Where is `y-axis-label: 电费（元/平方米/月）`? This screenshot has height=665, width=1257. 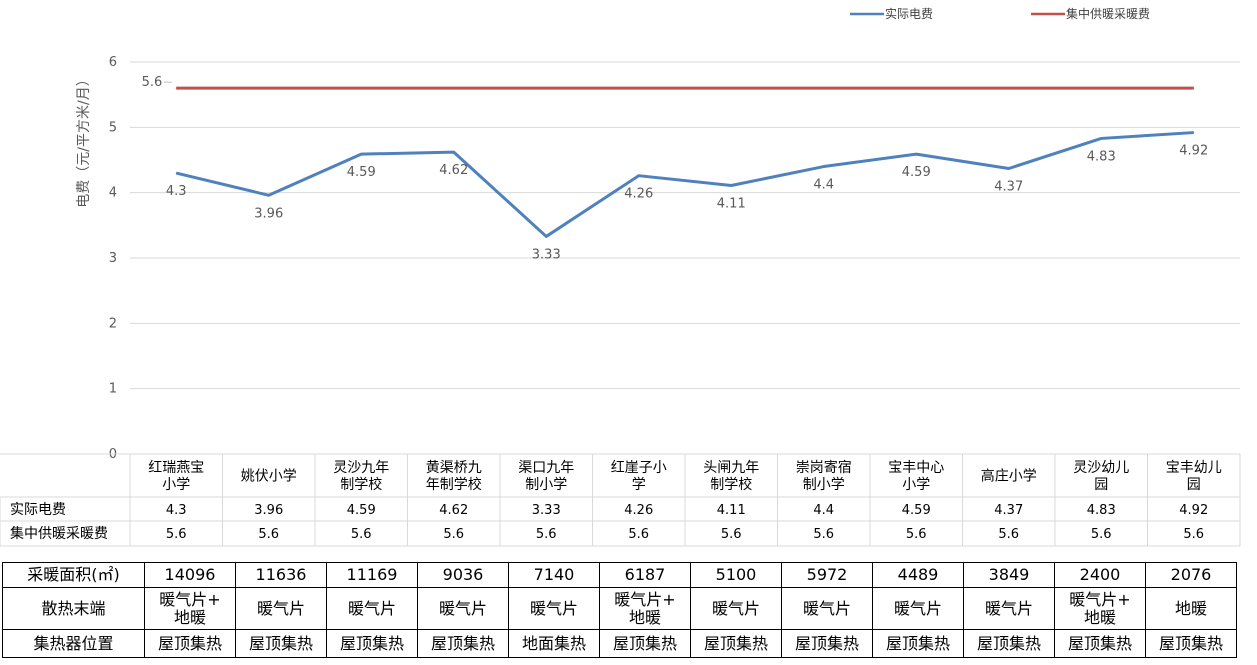 y-axis-label: 电费（元/平方米/月） is located at coordinates (84, 139).